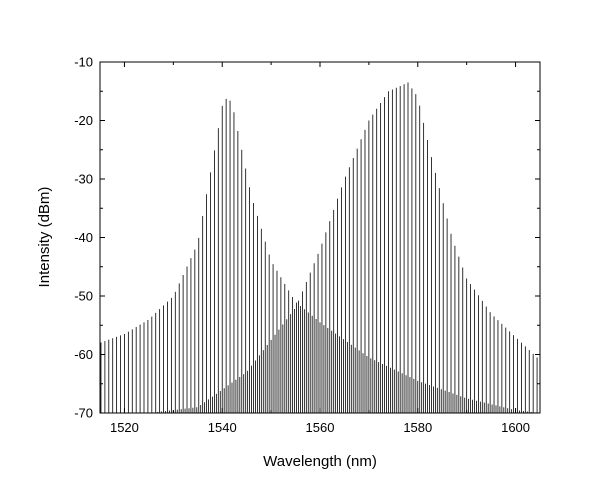  Describe the element at coordinates (83, 237) in the screenshot. I see `y-tick-label: -40` at that location.